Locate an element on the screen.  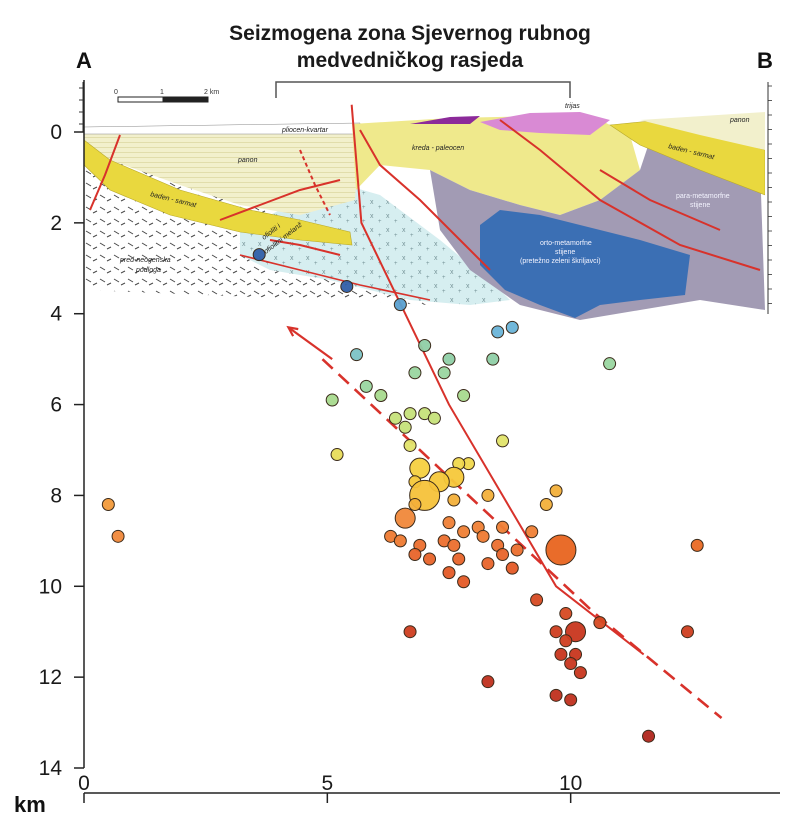
depth-tick-label: 2 is located at coordinates (56, 223).